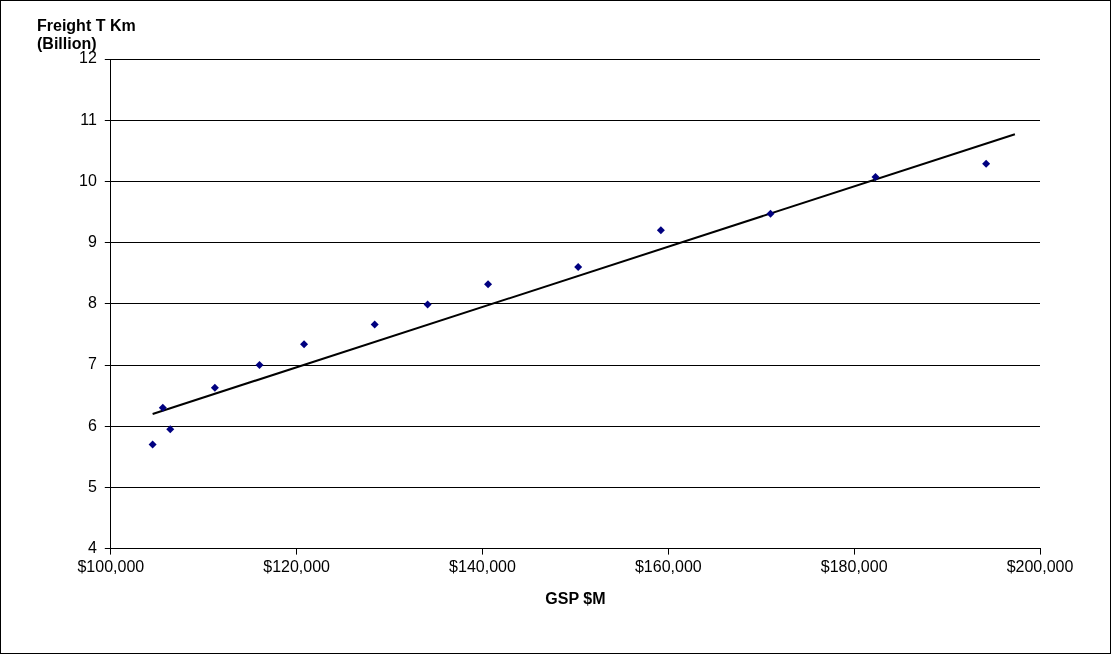 This screenshot has width=1111, height=654. Describe the element at coordinates (88, 119) in the screenshot. I see `y-tick-label: 11` at that location.